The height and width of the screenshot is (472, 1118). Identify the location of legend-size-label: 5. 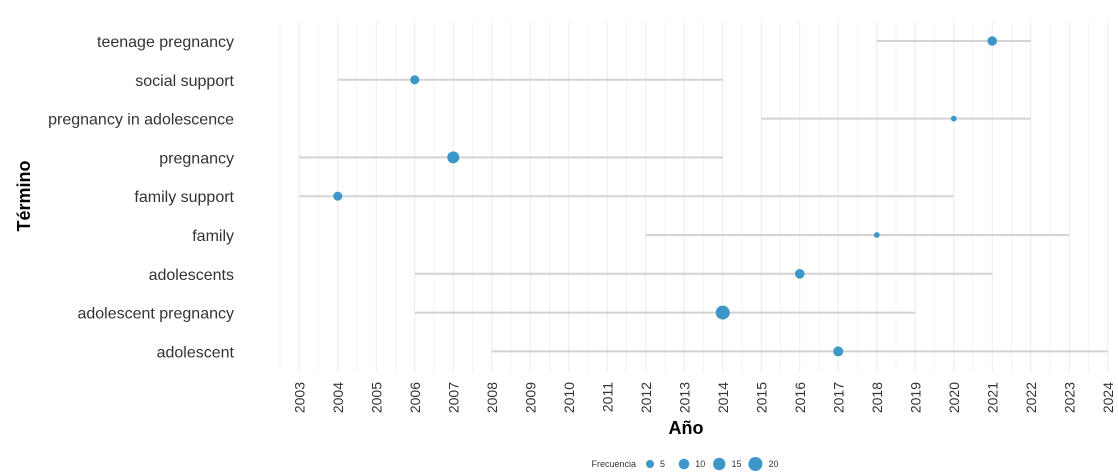
(662, 464).